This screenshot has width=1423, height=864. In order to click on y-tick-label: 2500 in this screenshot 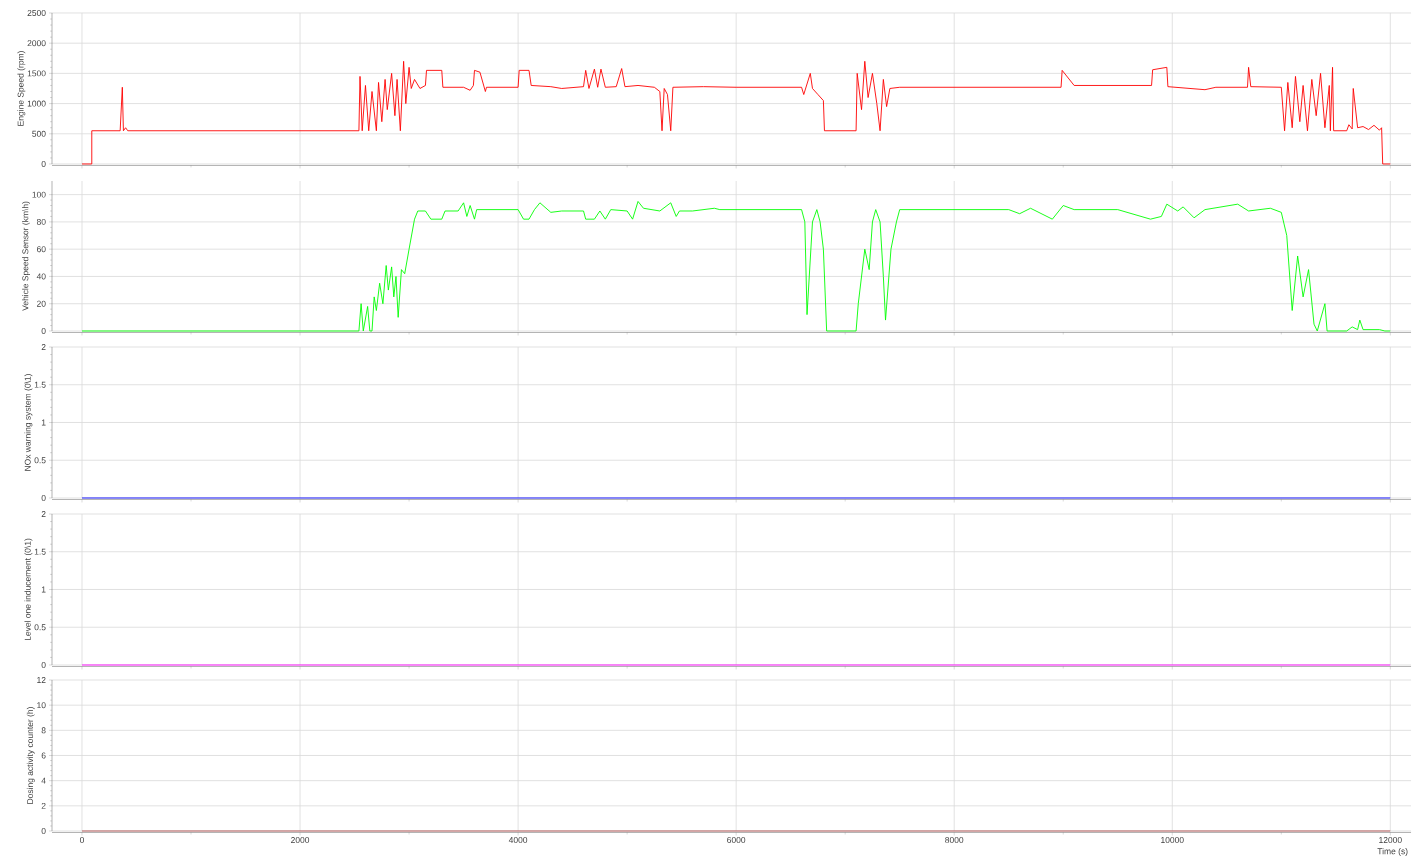, I will do `click(36, 12)`.